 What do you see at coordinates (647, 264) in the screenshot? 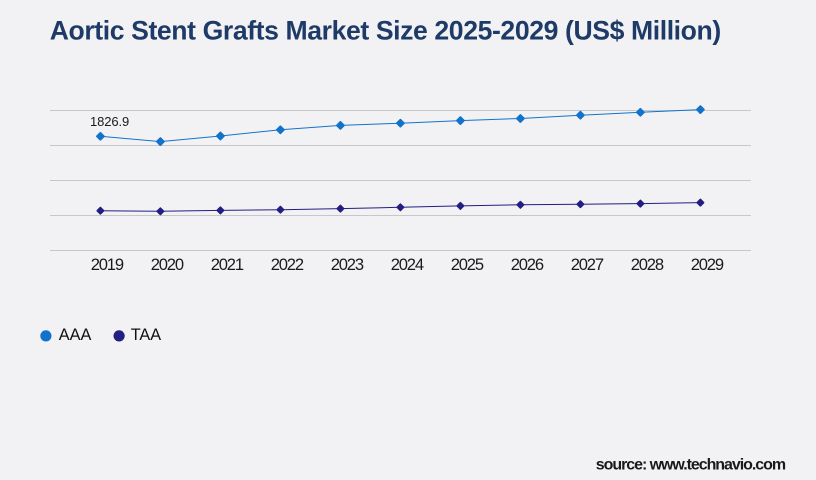
I see `svg-text: 2028` at bounding box center [647, 264].